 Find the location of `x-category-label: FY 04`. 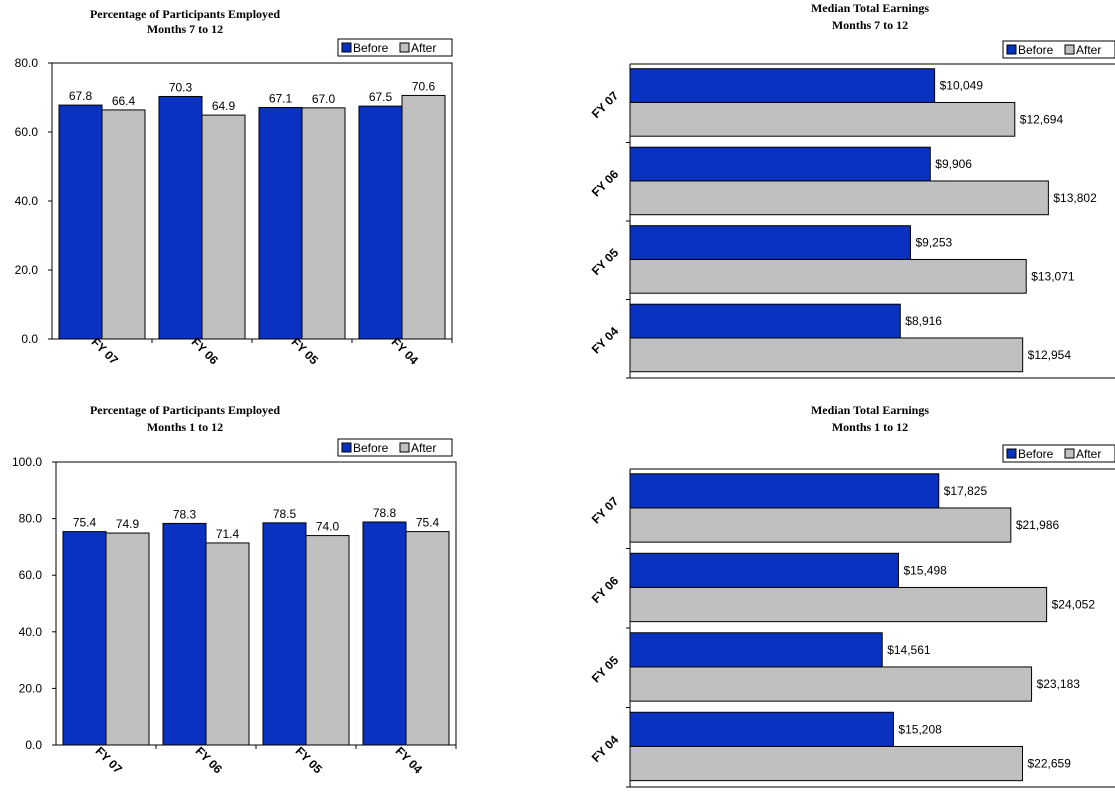

x-category-label: FY 04 is located at coordinates (405, 351).